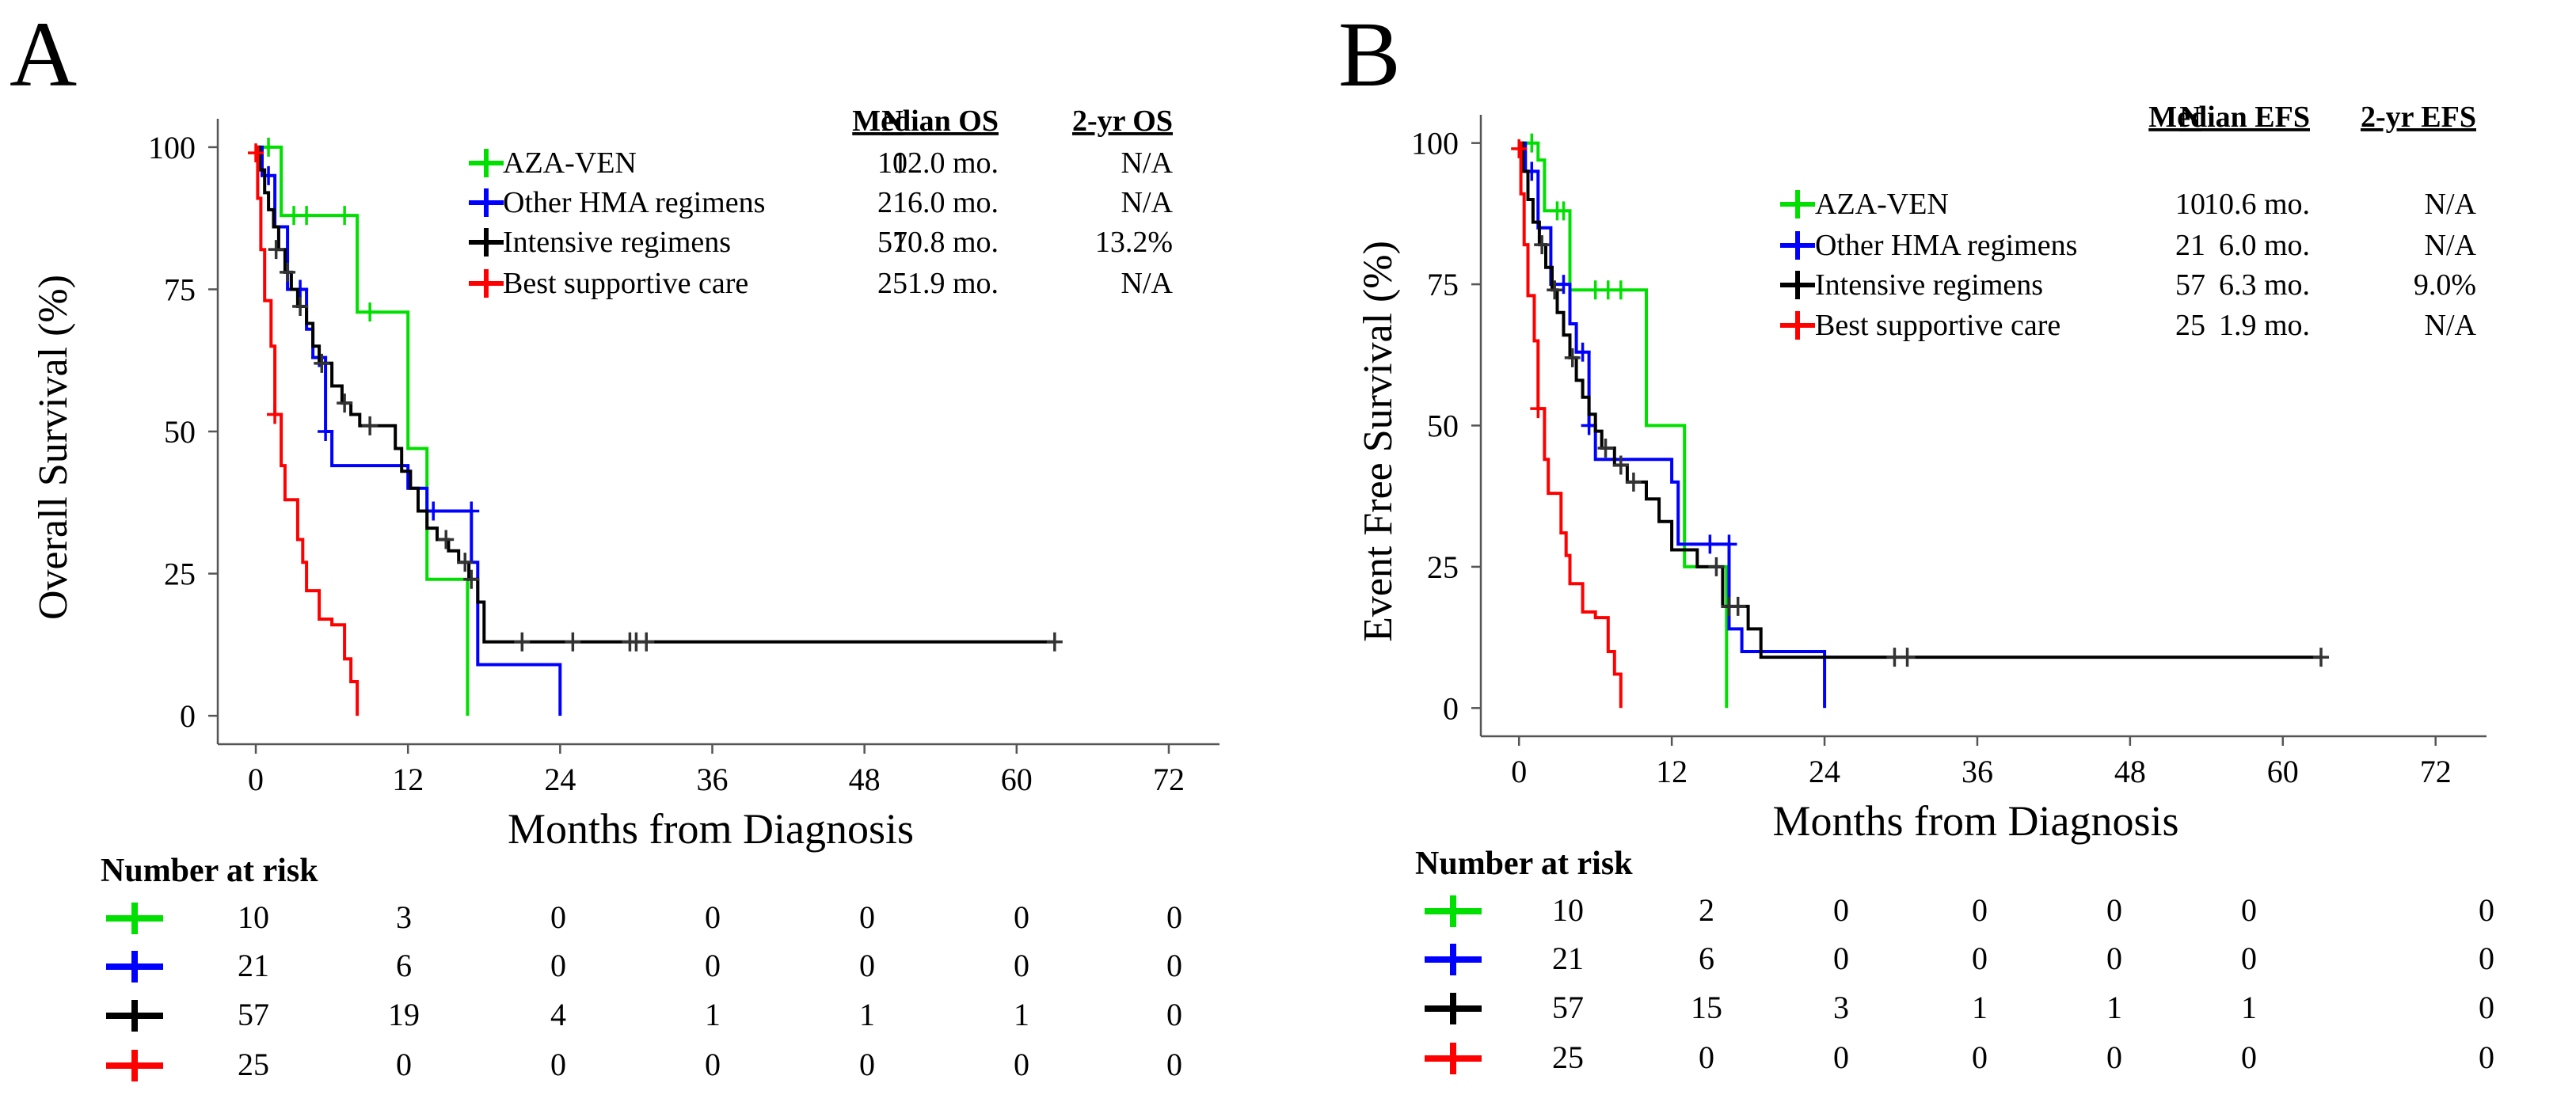 Image resolution: width=2576 pixels, height=1106 pixels. I want to click on y-axis-label: Overall Survival (%), so click(53, 447).